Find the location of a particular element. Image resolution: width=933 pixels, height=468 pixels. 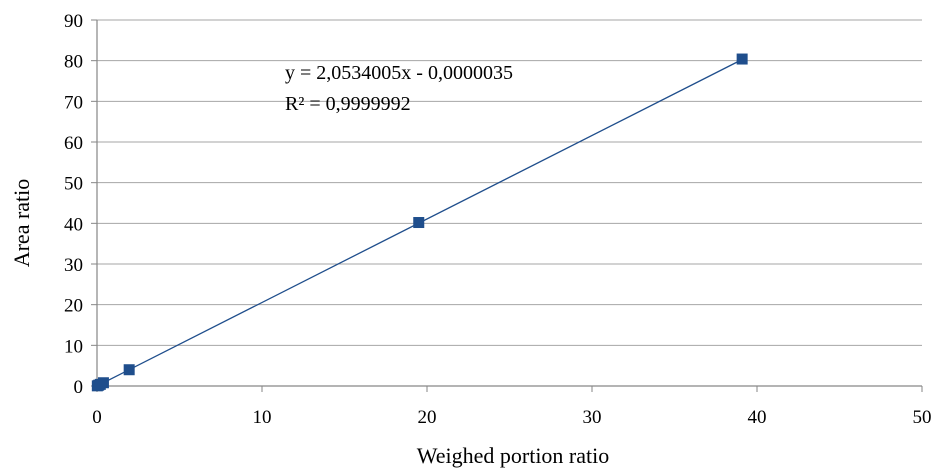

trendline-equation: y = 2,0534005x - 0,0000035 is located at coordinates (399, 73).